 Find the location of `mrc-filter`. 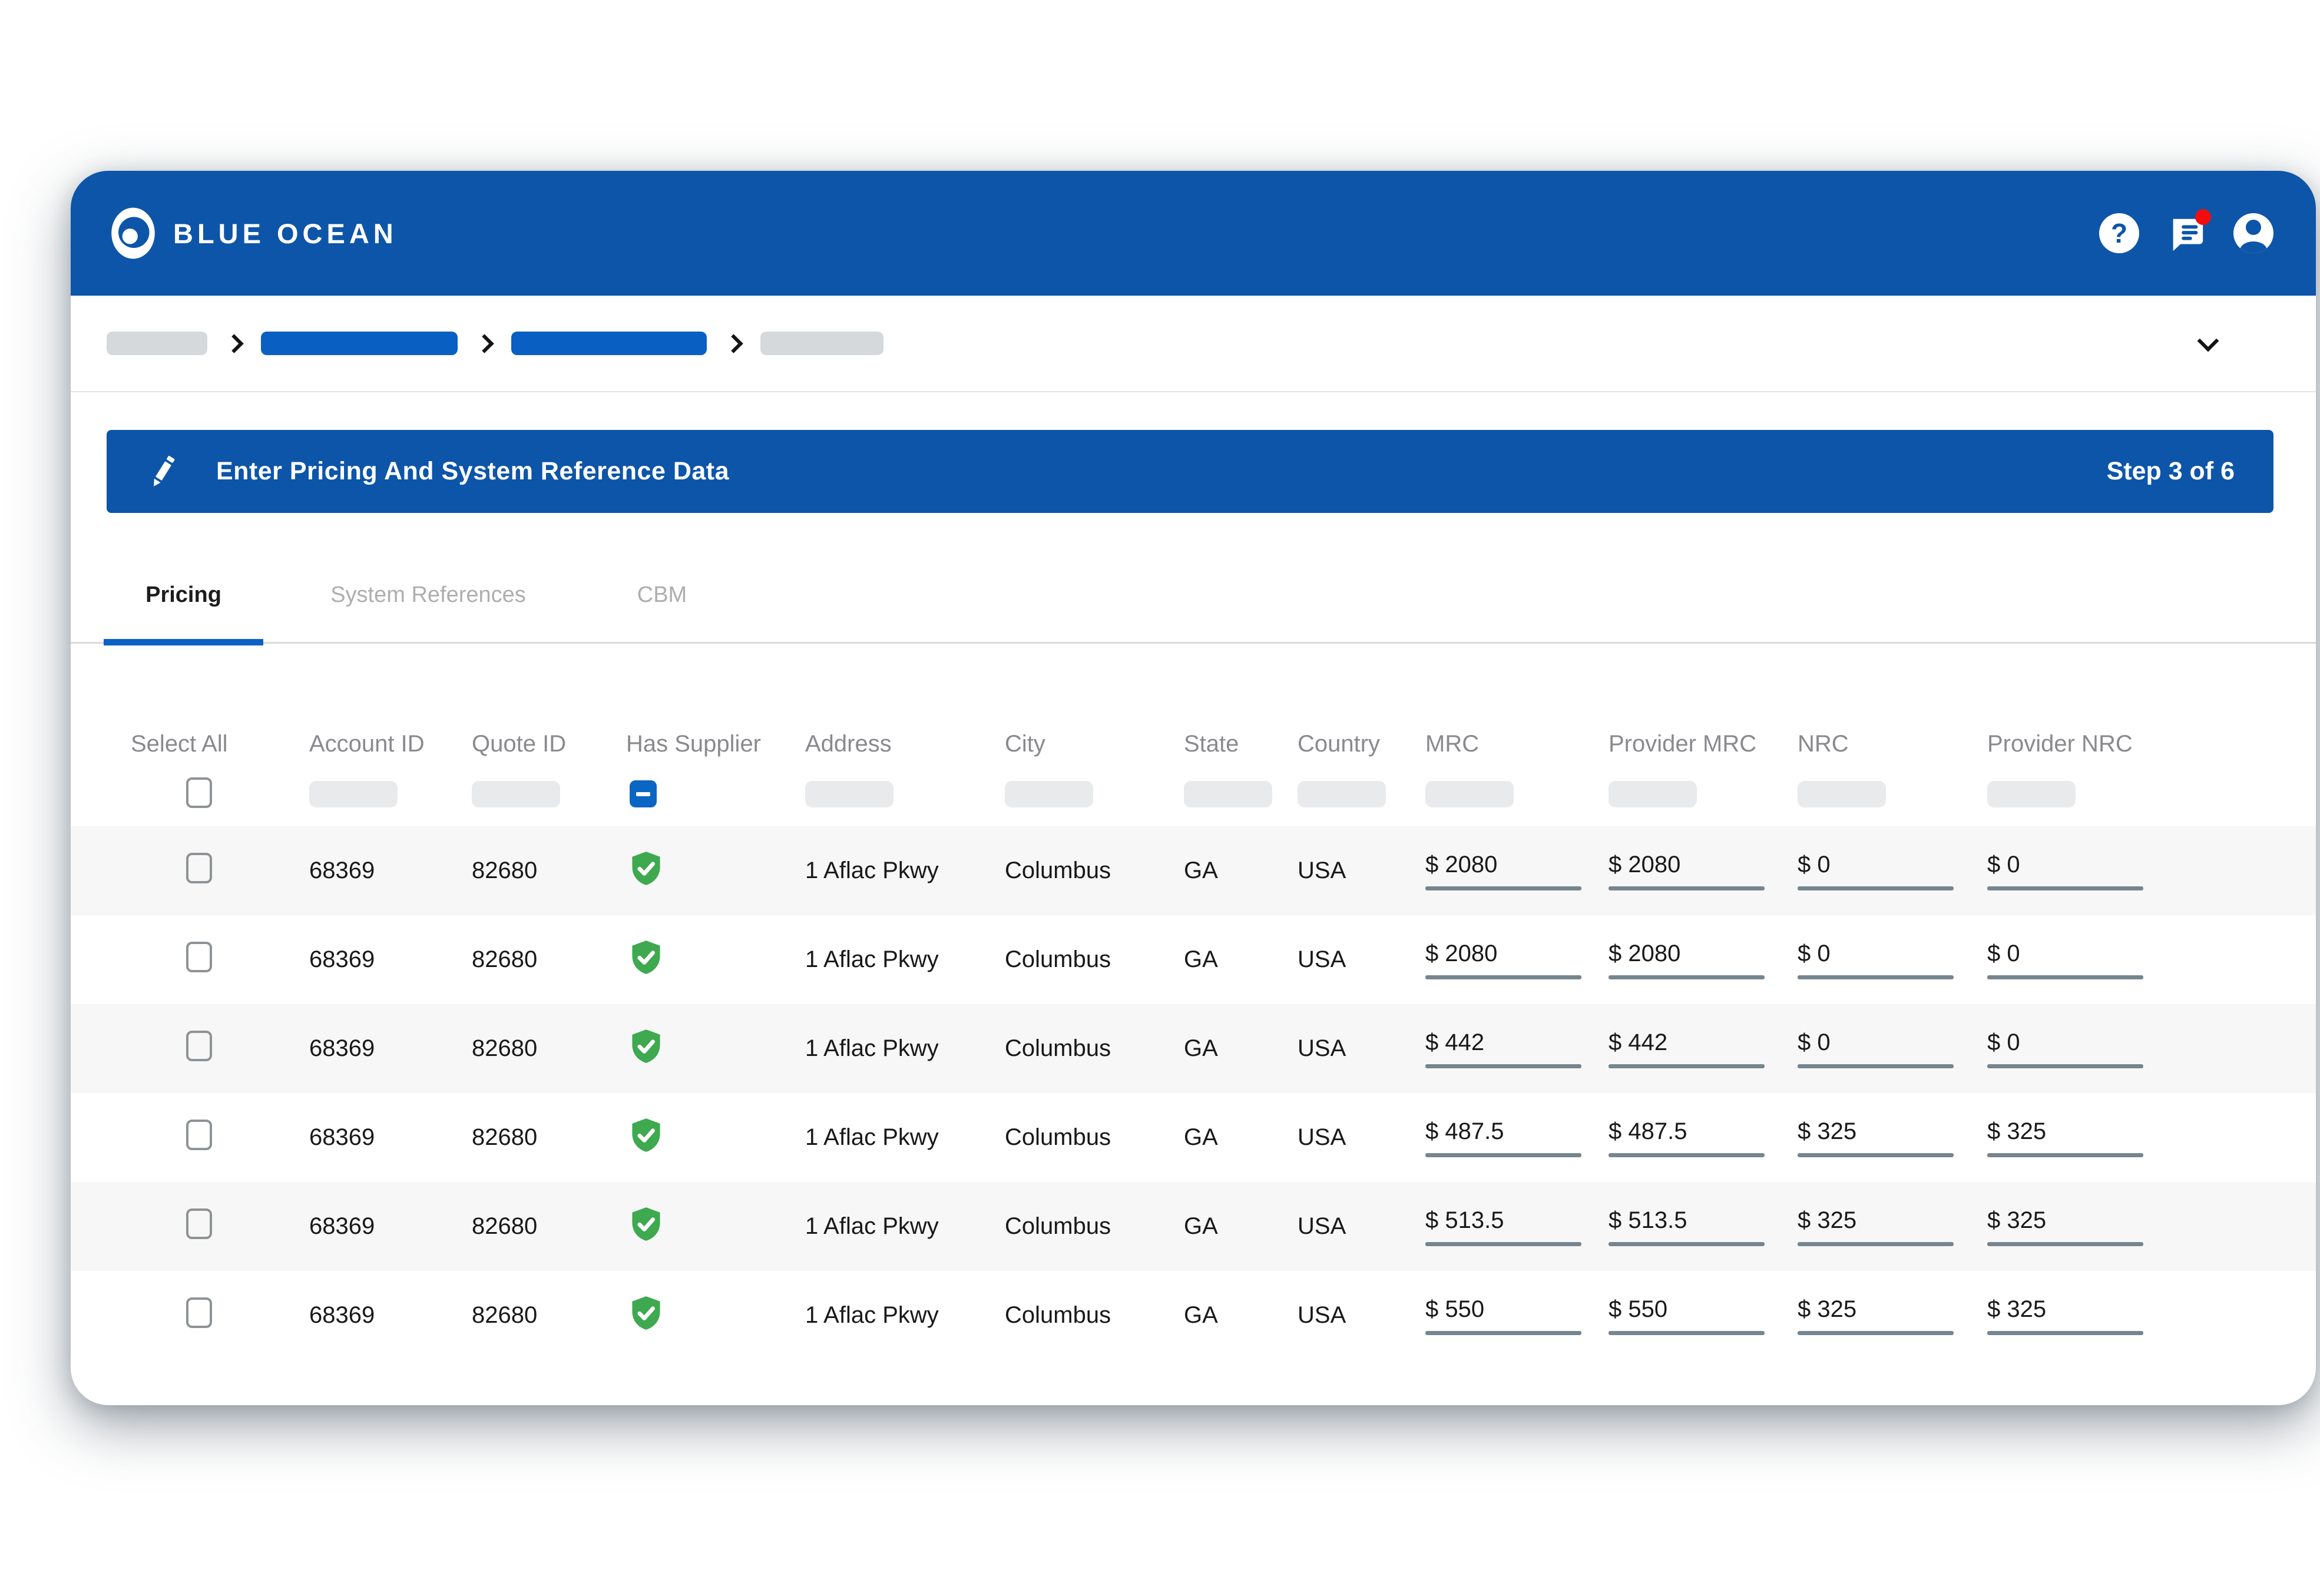

mrc-filter is located at coordinates (1469, 793).